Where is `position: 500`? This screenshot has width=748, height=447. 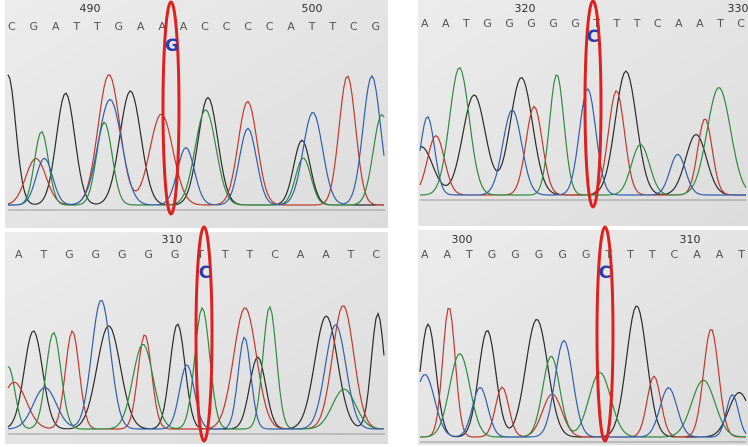 position: 500 is located at coordinates (312, 8).